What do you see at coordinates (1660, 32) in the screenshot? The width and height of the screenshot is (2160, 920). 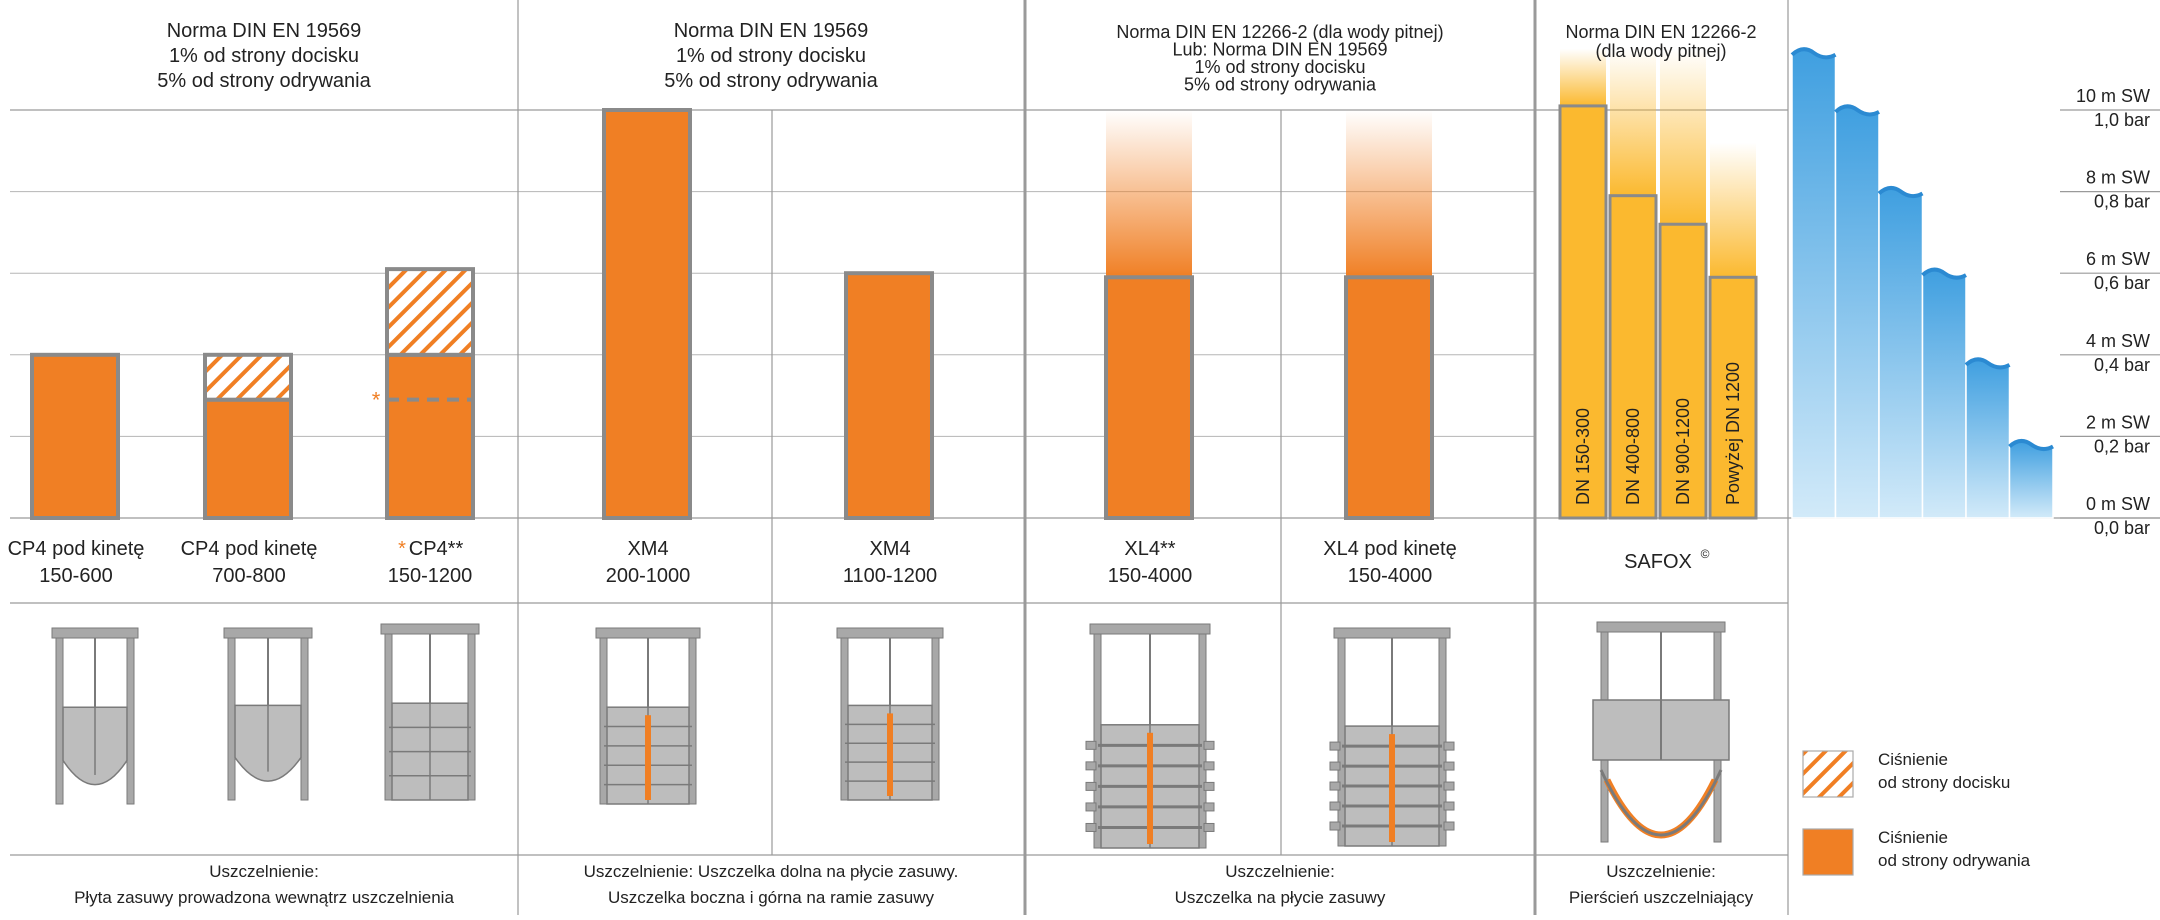 I see `header-text: Norma DIN EN 12266-2` at bounding box center [1660, 32].